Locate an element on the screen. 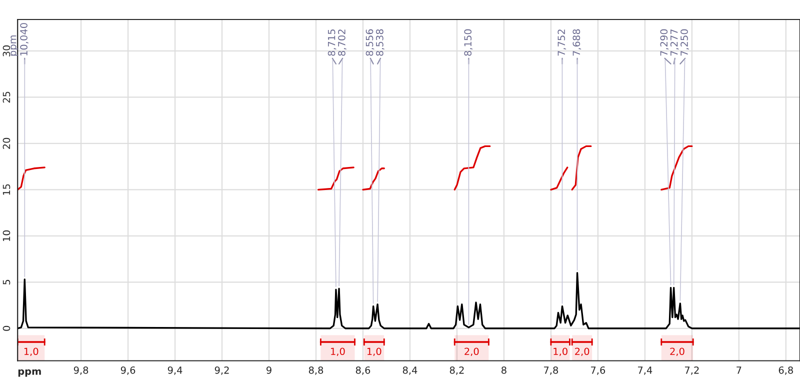 The image size is (800, 390). x-axis-title: ppm is located at coordinates (29, 373).